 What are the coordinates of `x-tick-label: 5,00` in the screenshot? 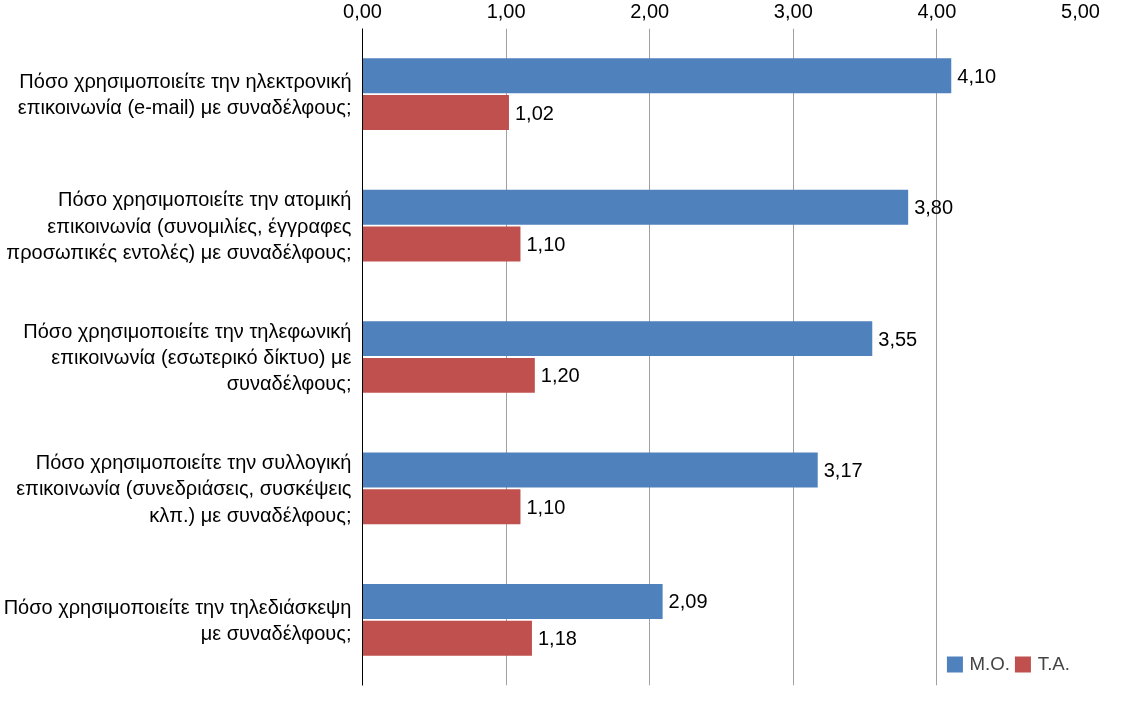 It's located at (1080, 11).